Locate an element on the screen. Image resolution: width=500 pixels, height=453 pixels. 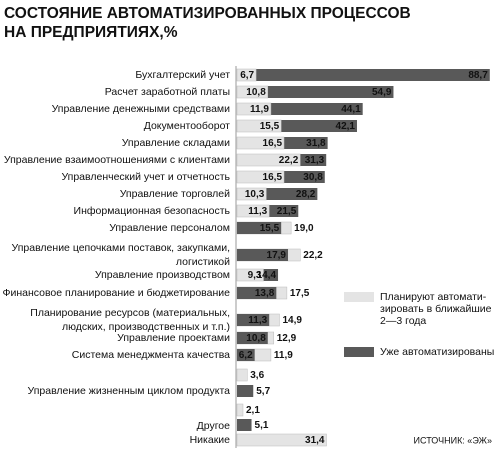
chart-title: НА ПРЕДПРИЯТИЯХ,% is located at coordinates (91, 32).